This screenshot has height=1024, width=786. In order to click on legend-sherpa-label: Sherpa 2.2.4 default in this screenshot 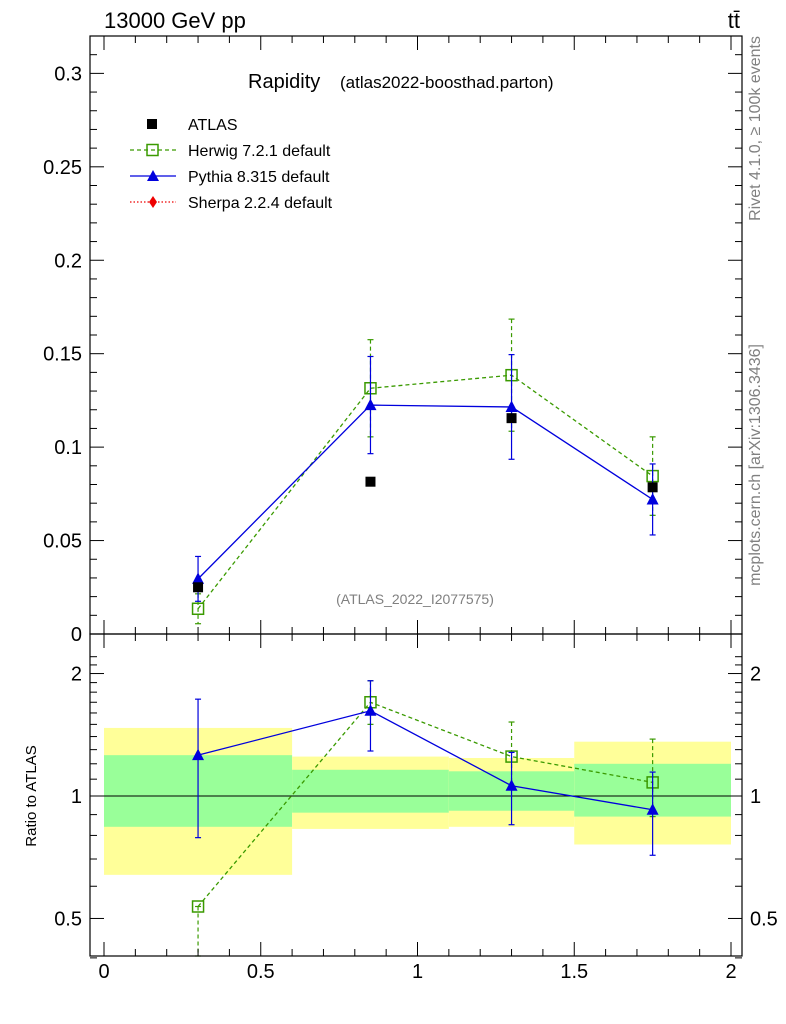, I will do `click(260, 203)`.